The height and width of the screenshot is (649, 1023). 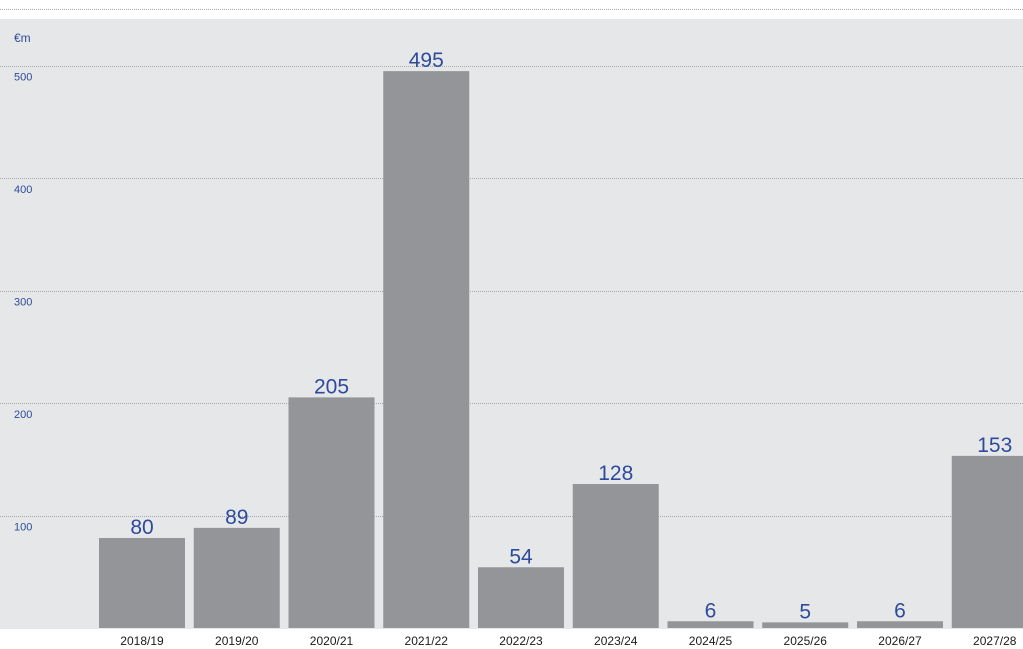 What do you see at coordinates (521, 597) in the screenshot?
I see `bar-2022/23` at bounding box center [521, 597].